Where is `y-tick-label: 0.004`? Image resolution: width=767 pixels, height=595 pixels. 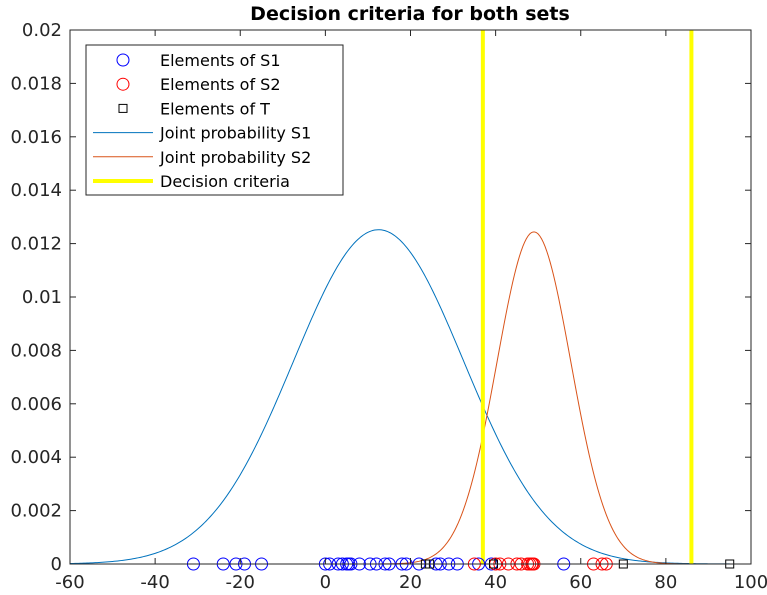
y-tick-label: 0.004 is located at coordinates (36, 457).